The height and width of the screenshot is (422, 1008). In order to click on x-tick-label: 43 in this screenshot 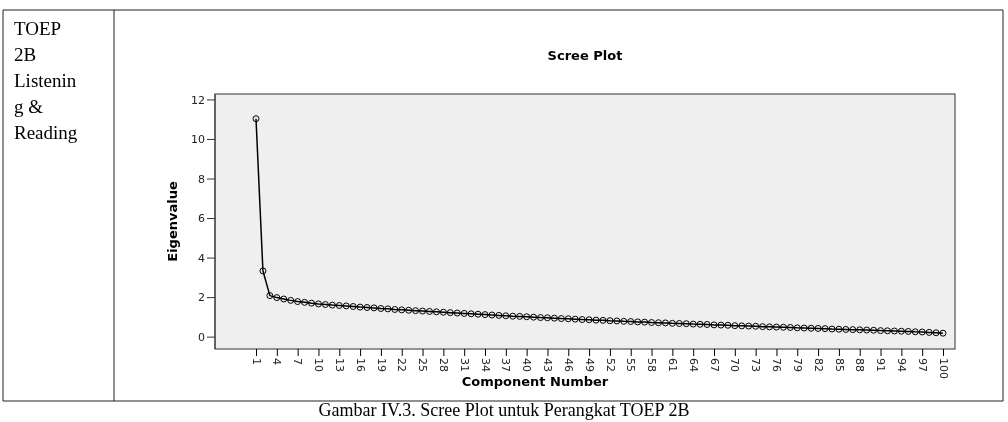, I will do `click(548, 365)`.